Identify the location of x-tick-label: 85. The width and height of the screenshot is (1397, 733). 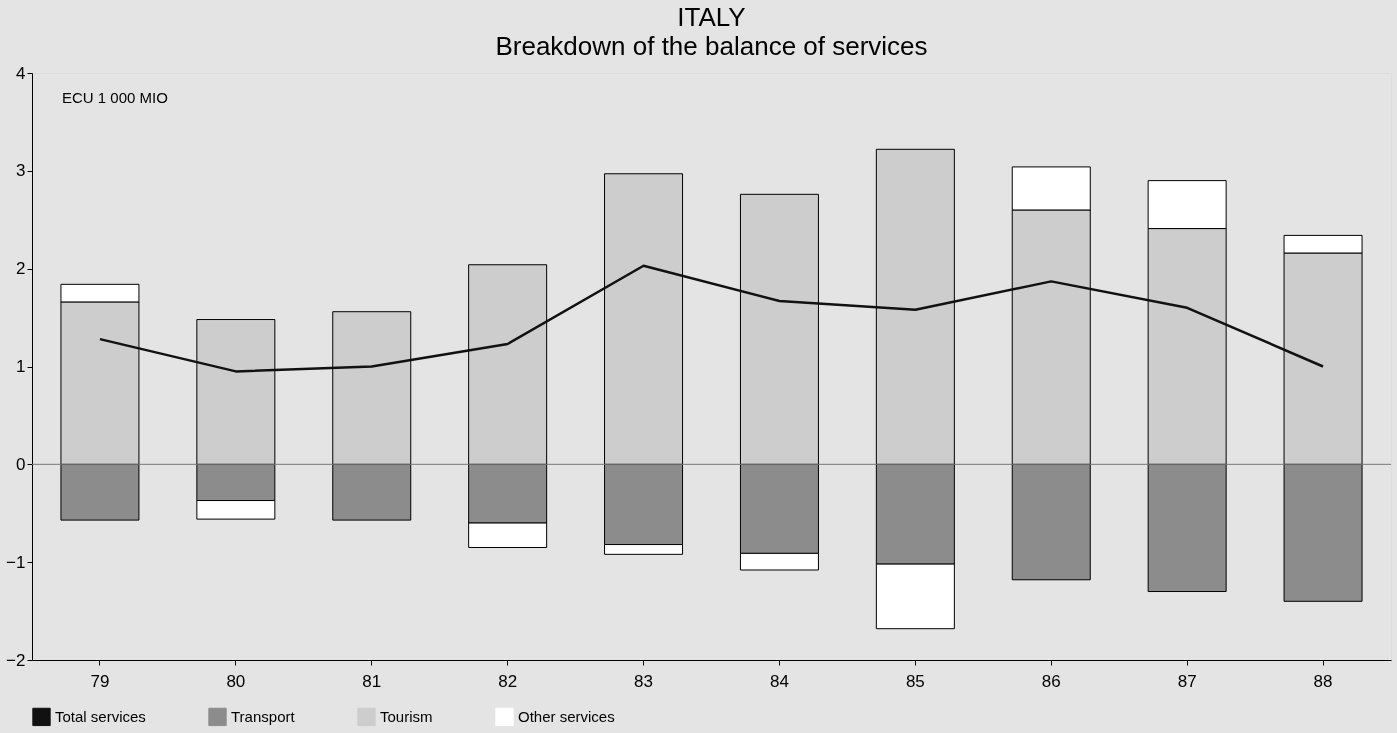
(915, 681).